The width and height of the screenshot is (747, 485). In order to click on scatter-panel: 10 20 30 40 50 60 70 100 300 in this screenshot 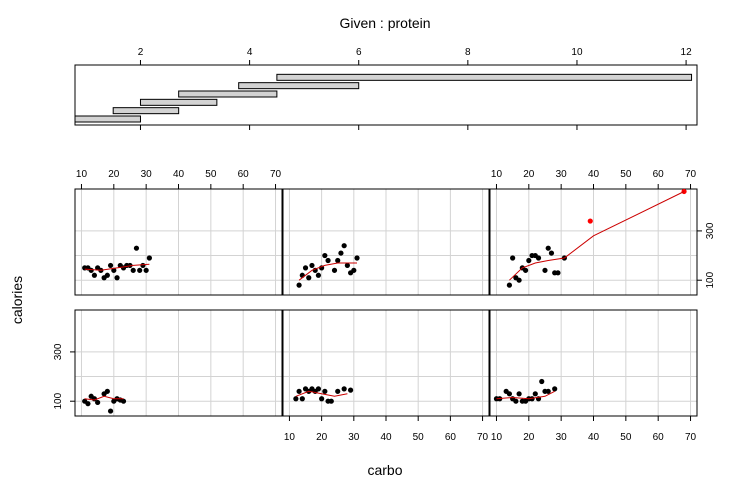, I will do `click(602, 232)`.